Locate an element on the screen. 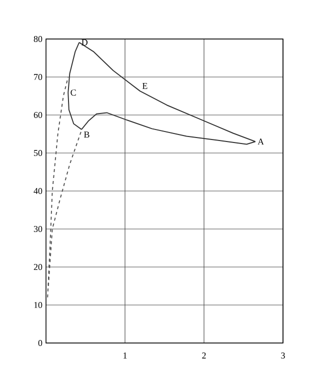 This screenshot has width=323, height=382. y-tick-label: 10 is located at coordinates (38, 305).